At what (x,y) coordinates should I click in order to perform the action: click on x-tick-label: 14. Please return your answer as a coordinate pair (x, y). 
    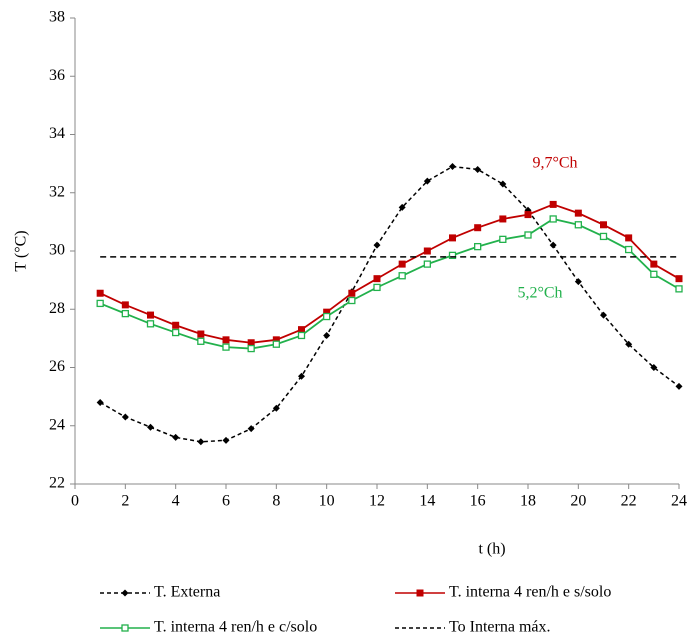
    Looking at the image, I should click on (427, 501).